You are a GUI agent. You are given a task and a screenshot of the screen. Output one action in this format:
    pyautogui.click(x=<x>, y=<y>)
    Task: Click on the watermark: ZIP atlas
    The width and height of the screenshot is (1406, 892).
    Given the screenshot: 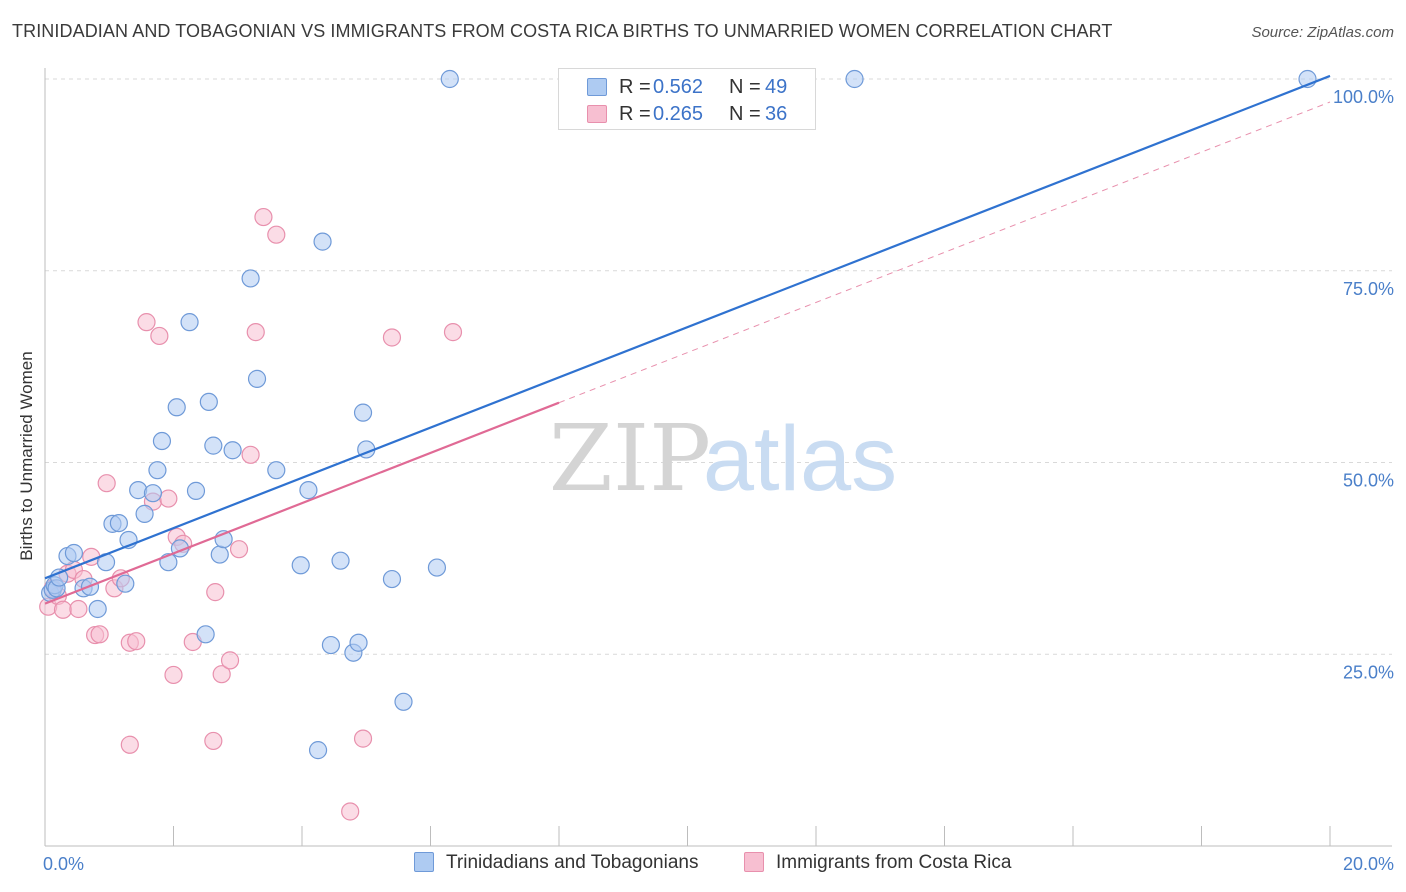 What is the action you would take?
    pyautogui.click(x=723, y=458)
    